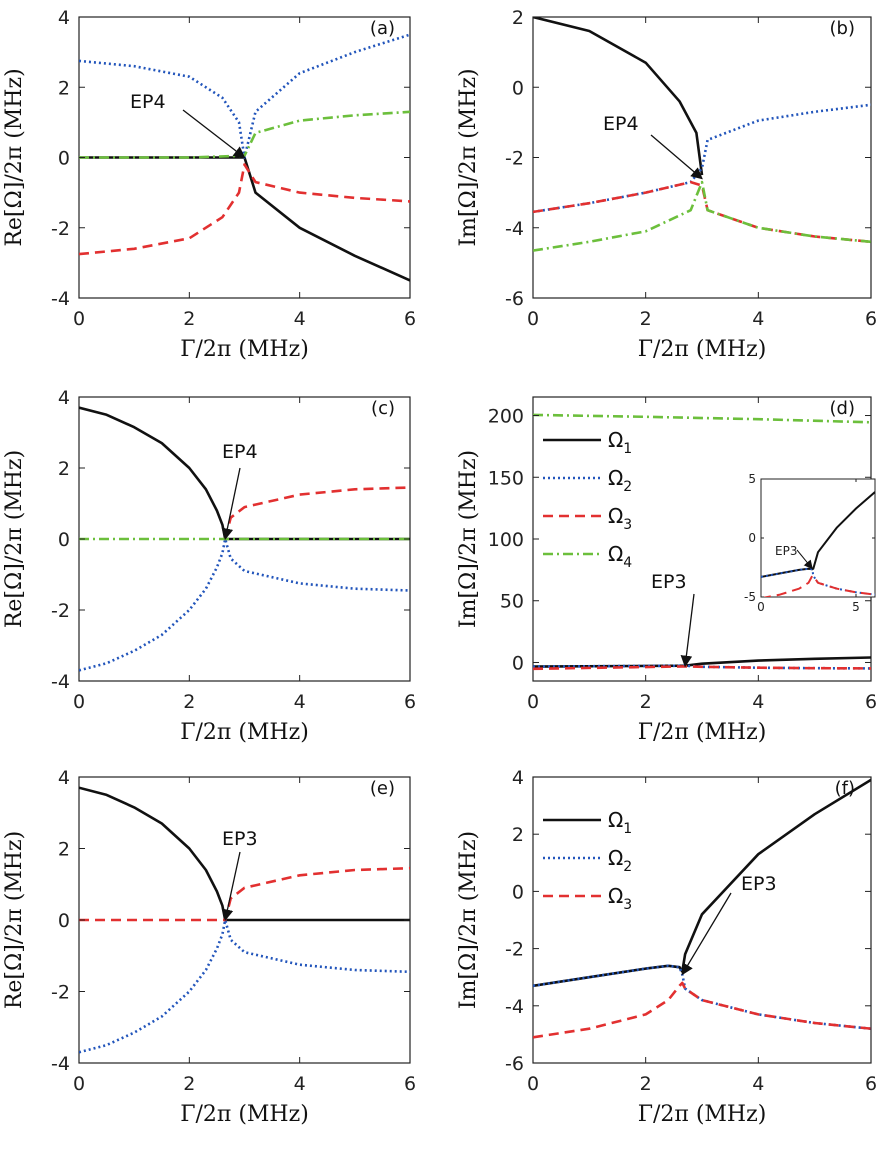 The image size is (890, 1160). What do you see at coordinates (758, 319) in the screenshot?
I see `panel-b-xtick-label: 4` at bounding box center [758, 319].